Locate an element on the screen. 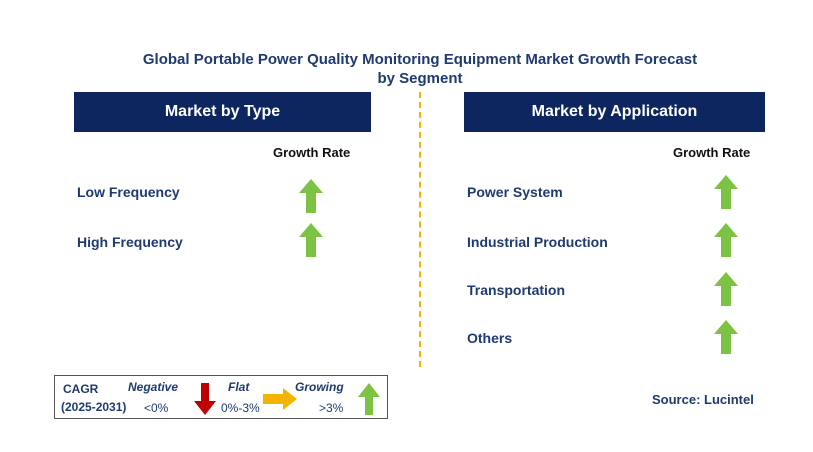 The width and height of the screenshot is (813, 452). source-credit: Source: Lucintel is located at coordinates (703, 399).